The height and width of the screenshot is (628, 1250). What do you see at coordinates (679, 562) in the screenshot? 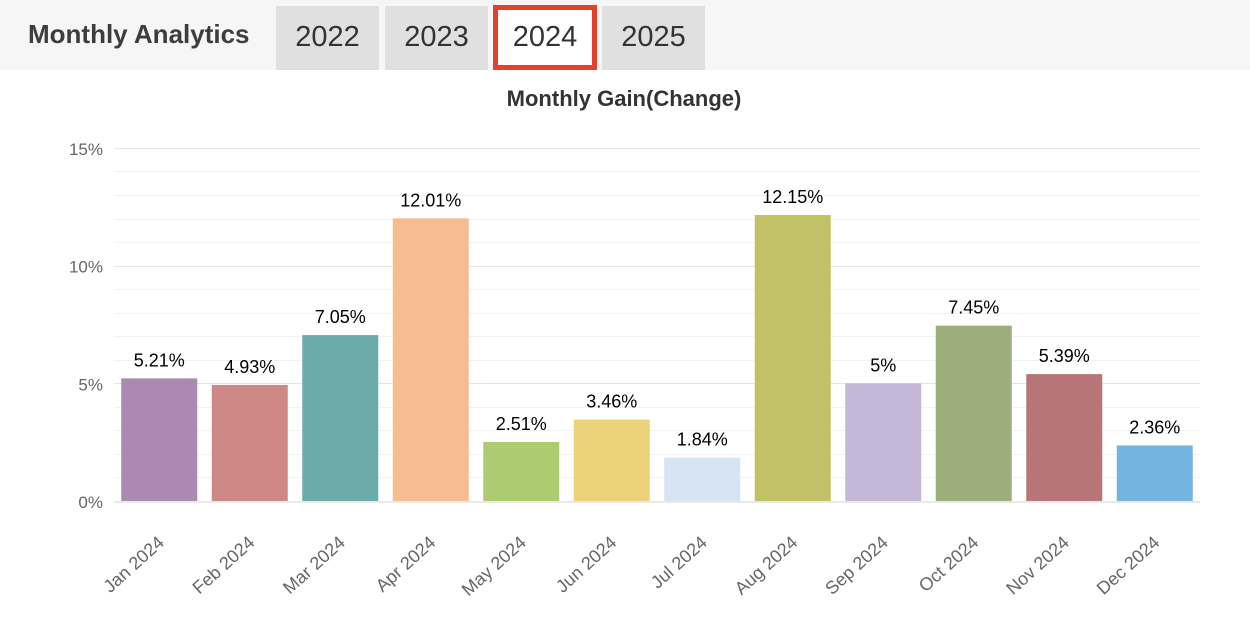
I see `svg-text: Jul 2024` at bounding box center [679, 562].